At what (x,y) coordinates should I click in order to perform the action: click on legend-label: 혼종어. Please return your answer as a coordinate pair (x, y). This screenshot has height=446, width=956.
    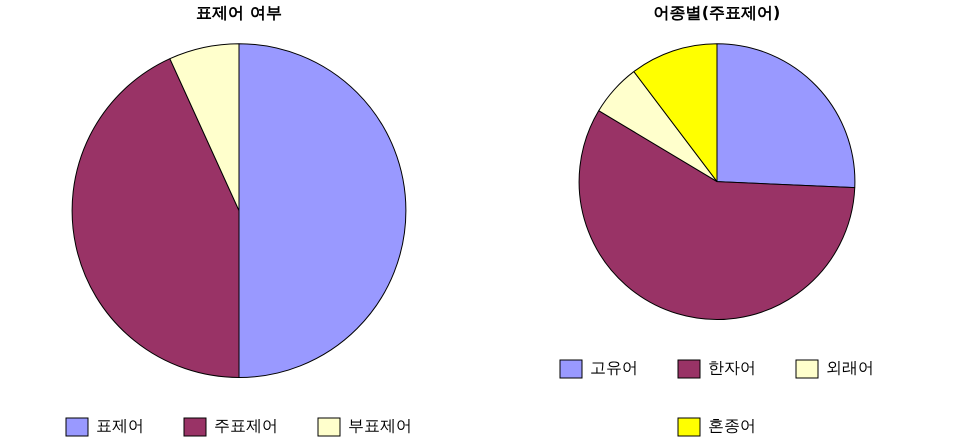
    Looking at the image, I should click on (732, 426).